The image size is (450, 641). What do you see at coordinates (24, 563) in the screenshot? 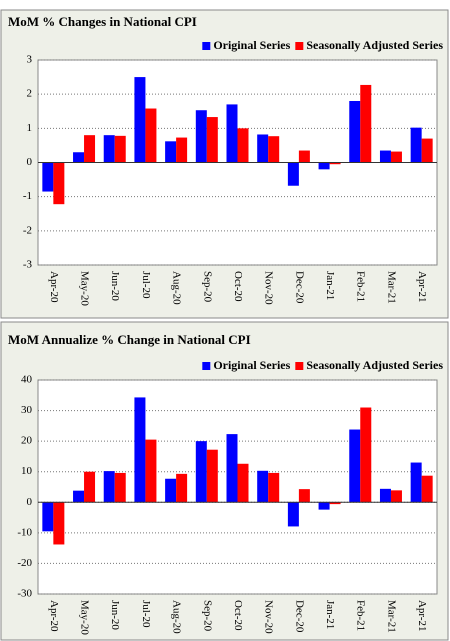
I see `y-tick-label: -20` at bounding box center [24, 563].